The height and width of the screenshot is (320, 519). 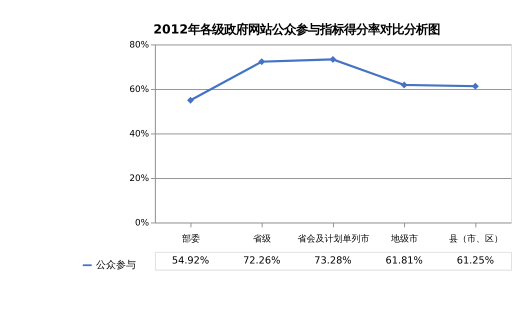 I want to click on x-tick-label: 地级市, so click(x=404, y=239).